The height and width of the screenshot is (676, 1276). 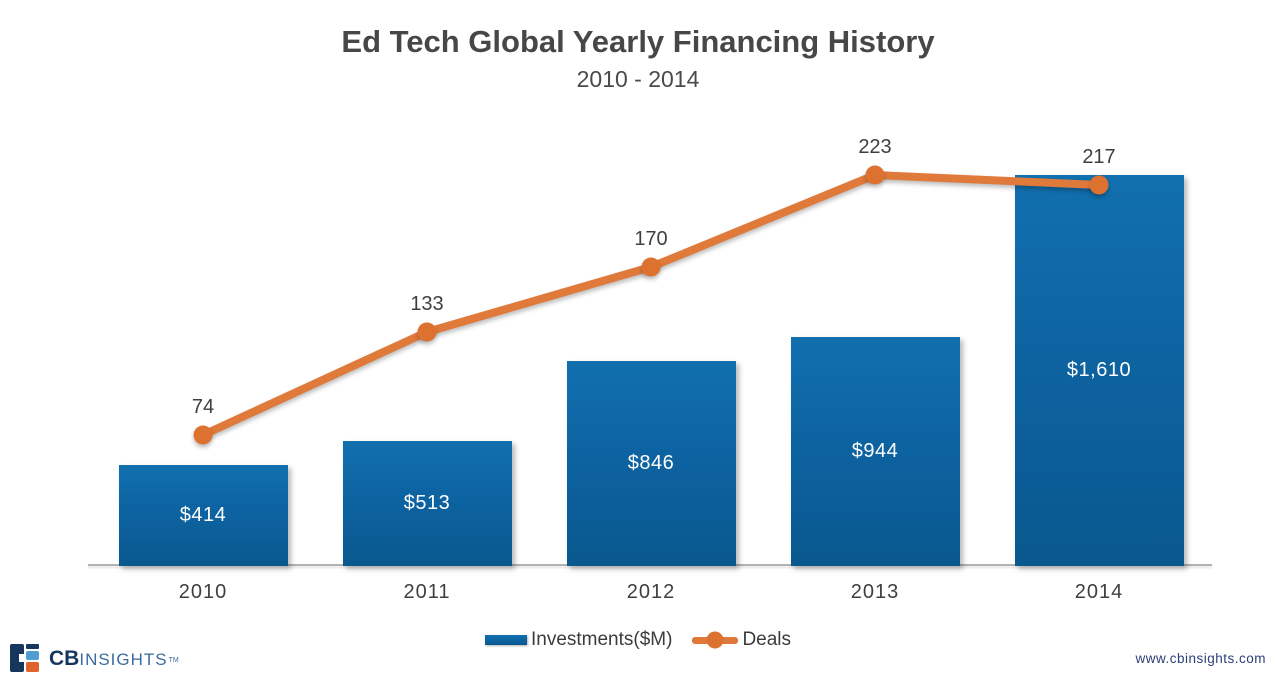 I want to click on x-tick-2013: 2013, so click(x=875, y=592).